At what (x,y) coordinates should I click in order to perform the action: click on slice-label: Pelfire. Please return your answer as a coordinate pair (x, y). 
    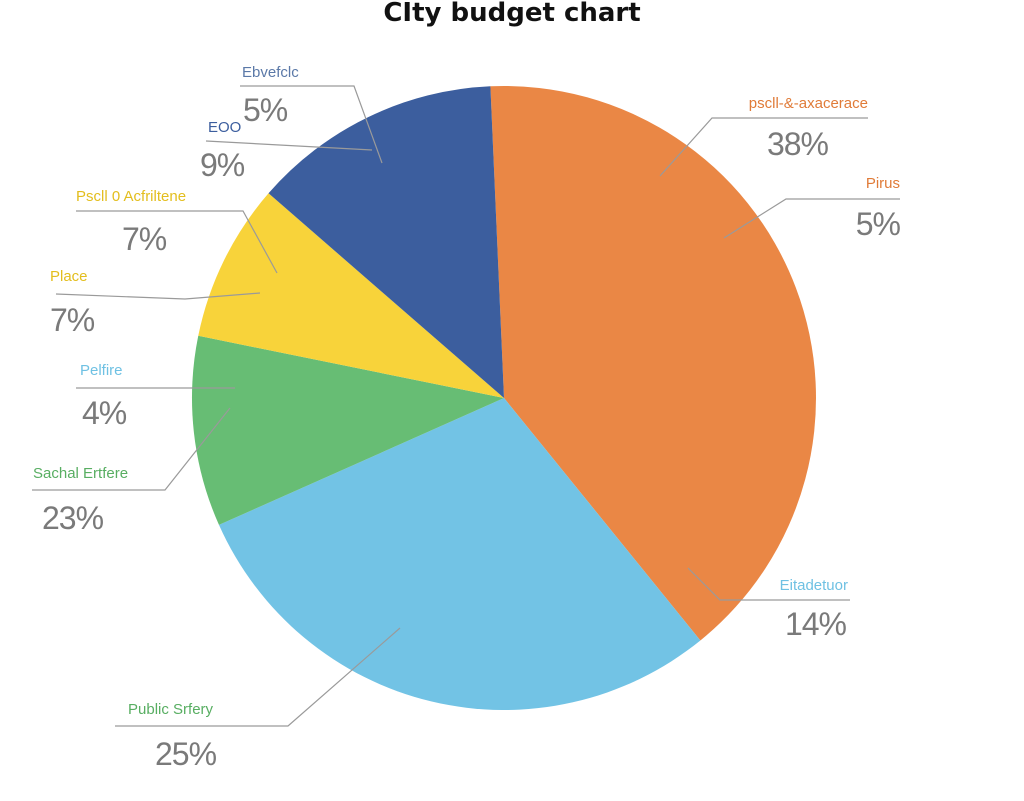
    Looking at the image, I should click on (101, 370).